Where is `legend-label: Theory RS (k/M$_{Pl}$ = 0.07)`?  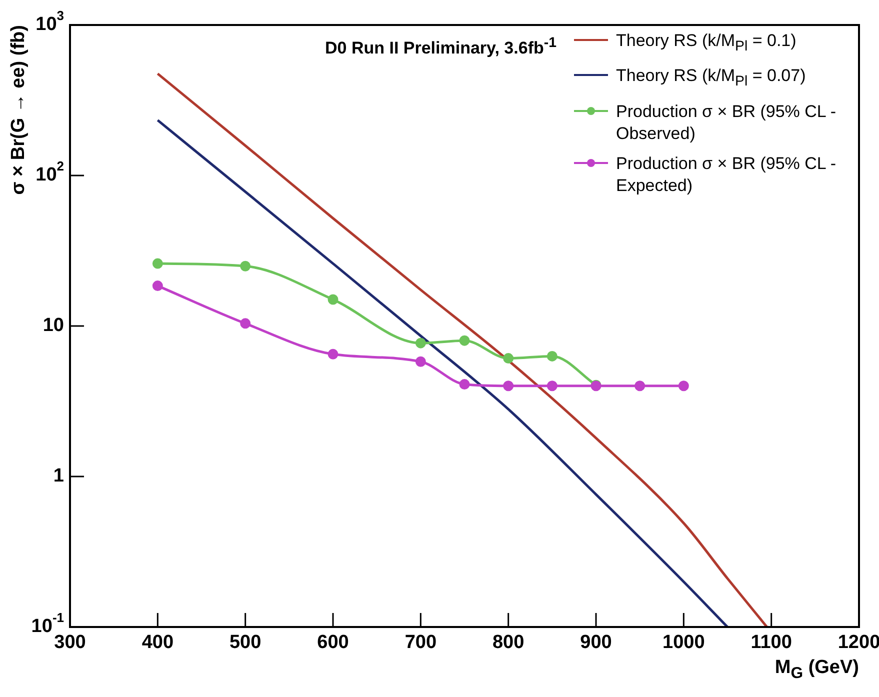
legend-label: Theory RS (k/M$_{Pl}$ = 0.07) is located at coordinates (711, 78).